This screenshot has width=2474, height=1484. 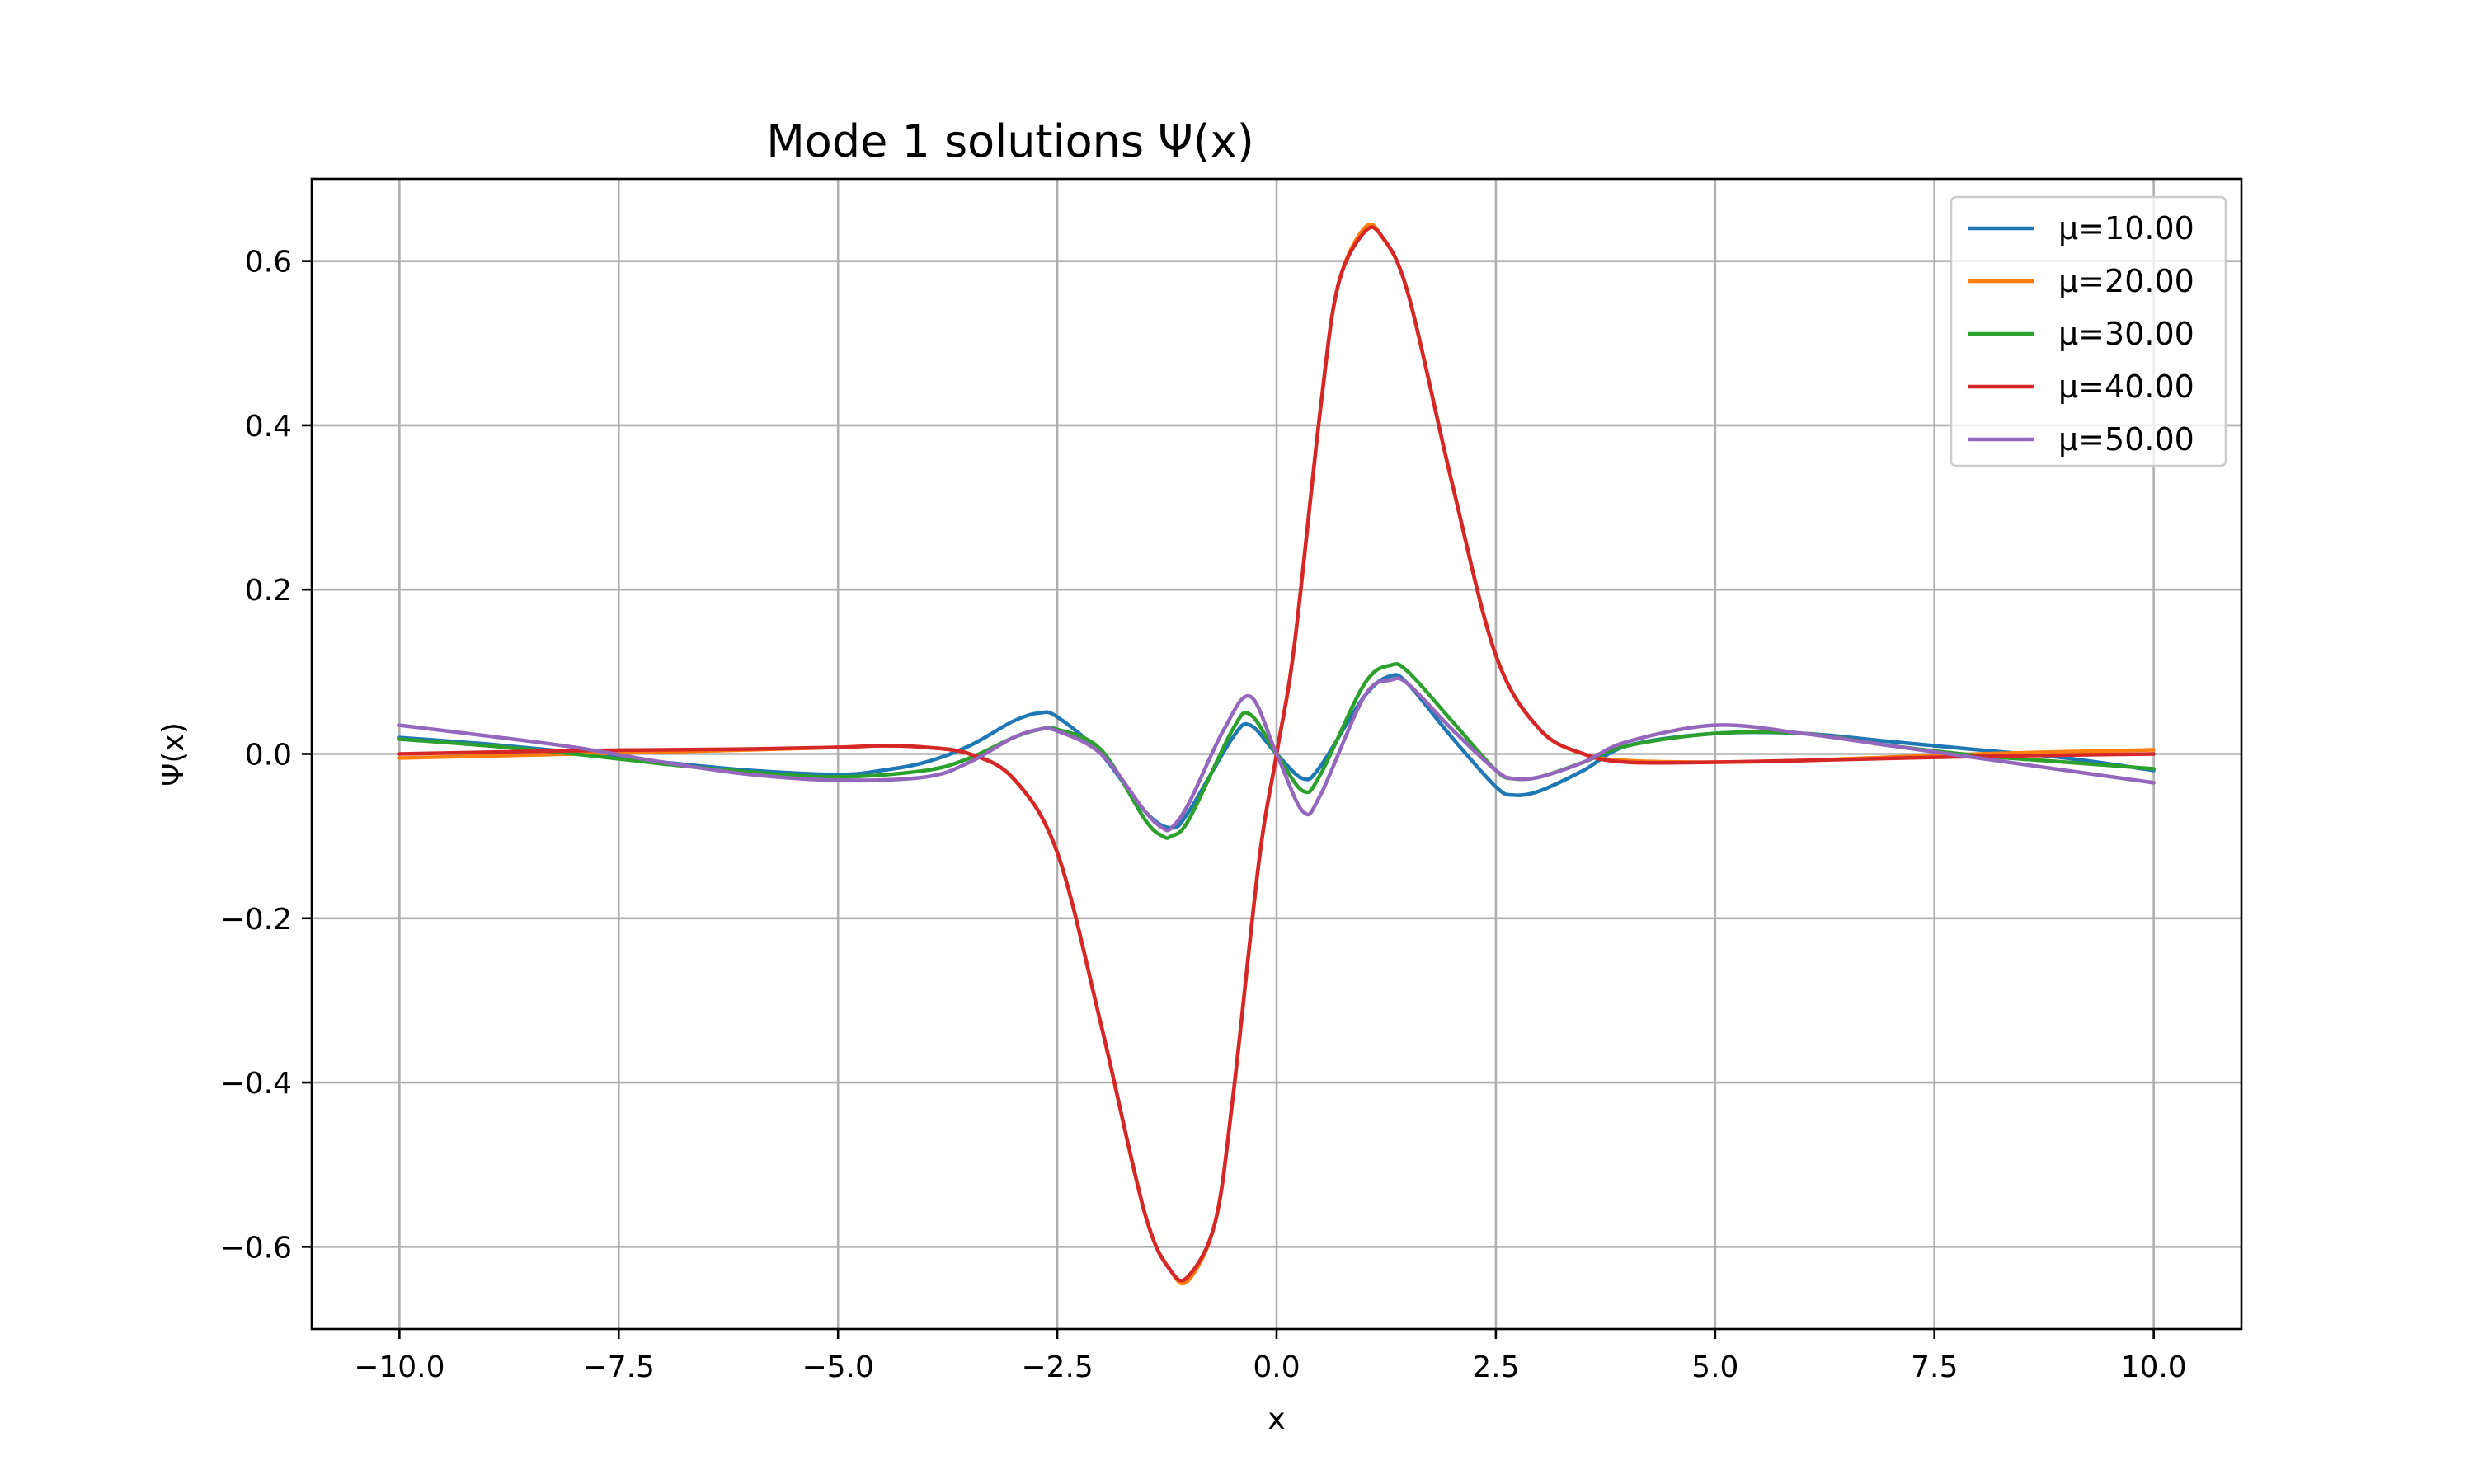 What do you see at coordinates (1714, 1367) in the screenshot?
I see `x-tick-label: 5.0` at bounding box center [1714, 1367].